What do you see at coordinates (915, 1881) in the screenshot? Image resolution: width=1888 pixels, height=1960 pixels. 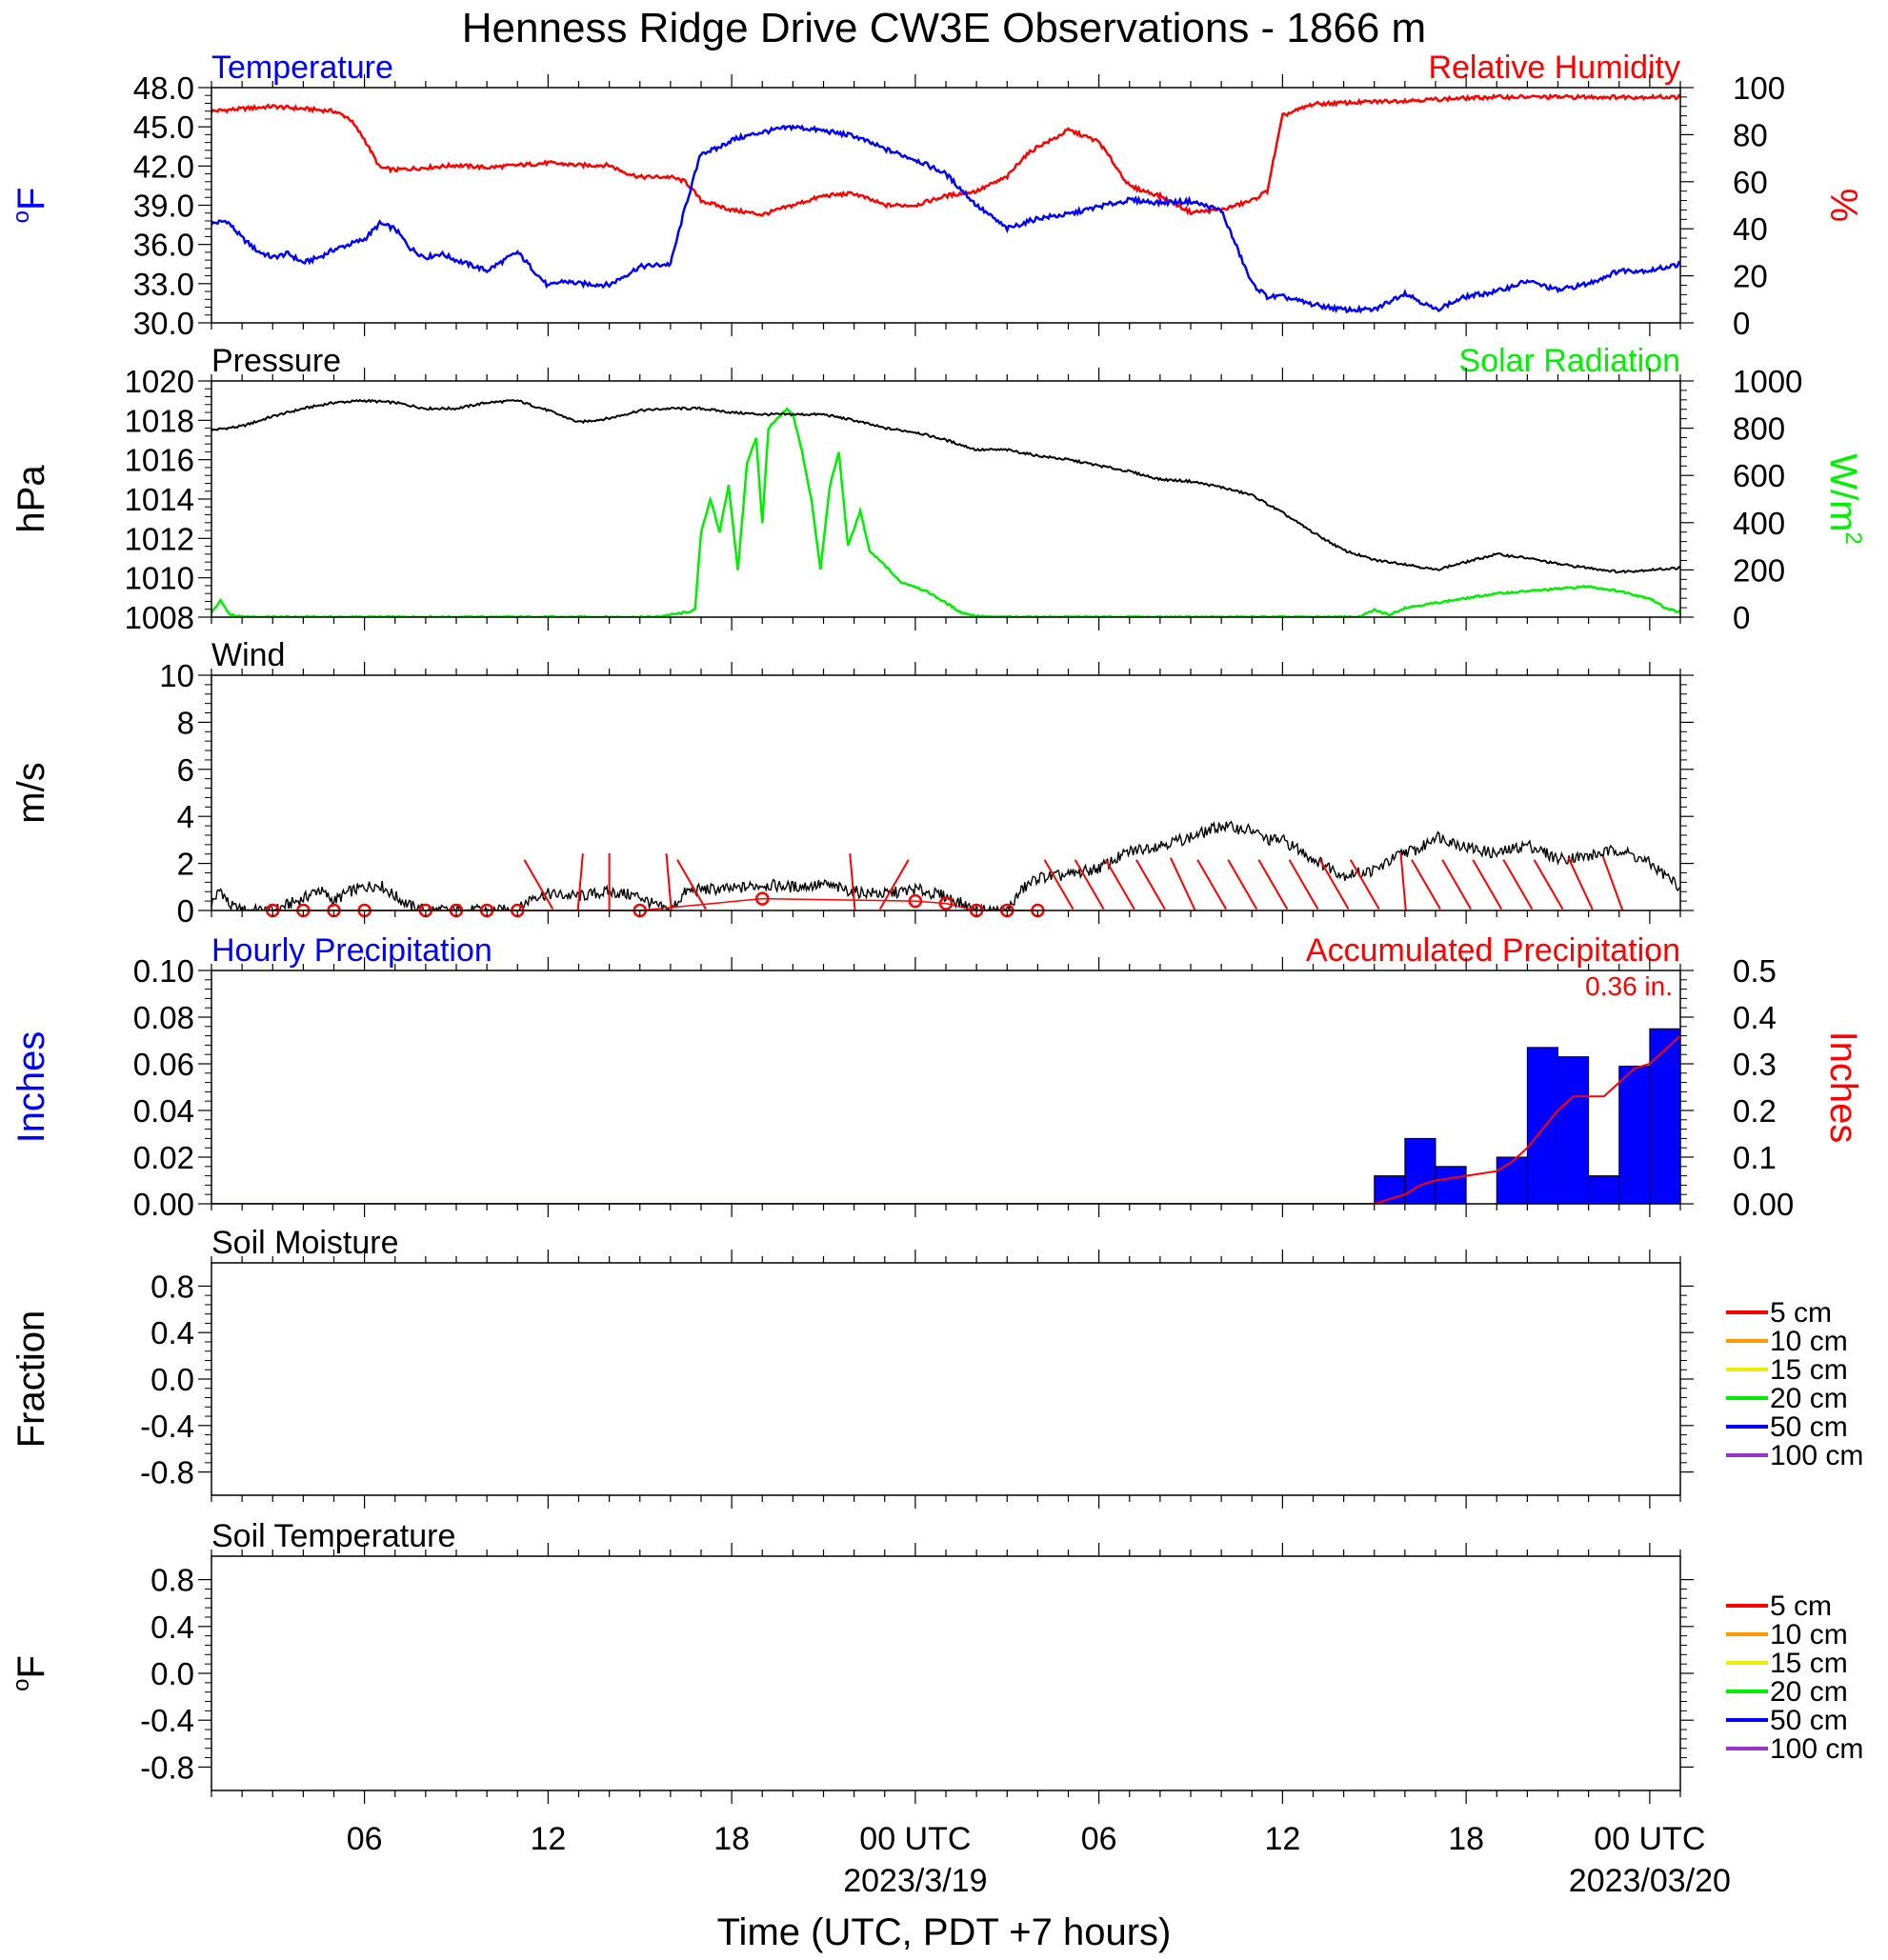 I see `x-date-label: 2023/3/19` at bounding box center [915, 1881].